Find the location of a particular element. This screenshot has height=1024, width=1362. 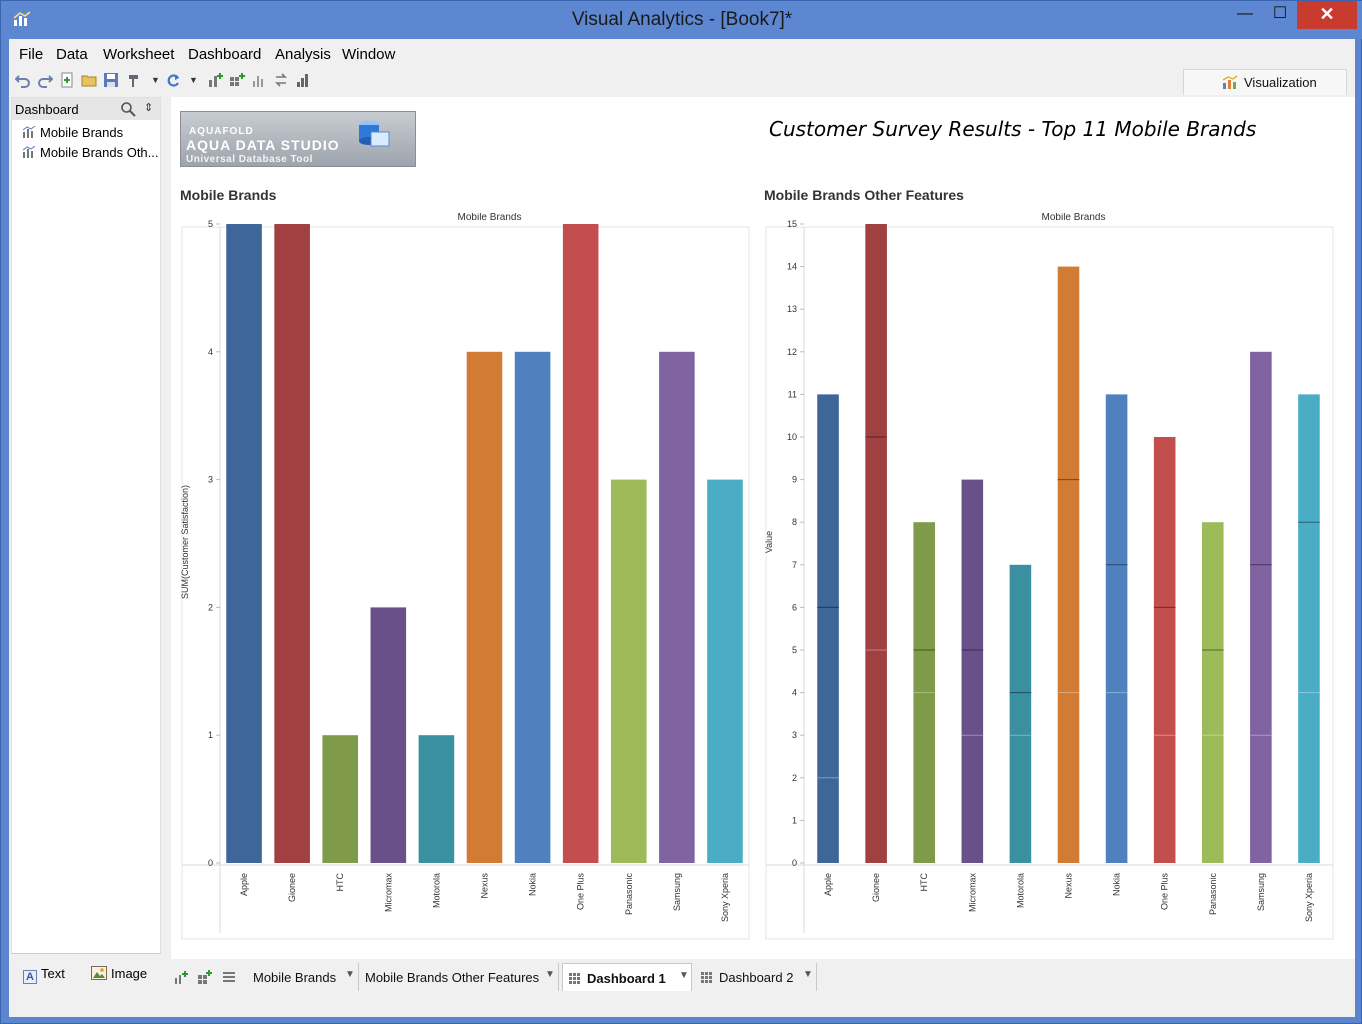

x-tick-label: Micromax is located at coordinates (972, 893).